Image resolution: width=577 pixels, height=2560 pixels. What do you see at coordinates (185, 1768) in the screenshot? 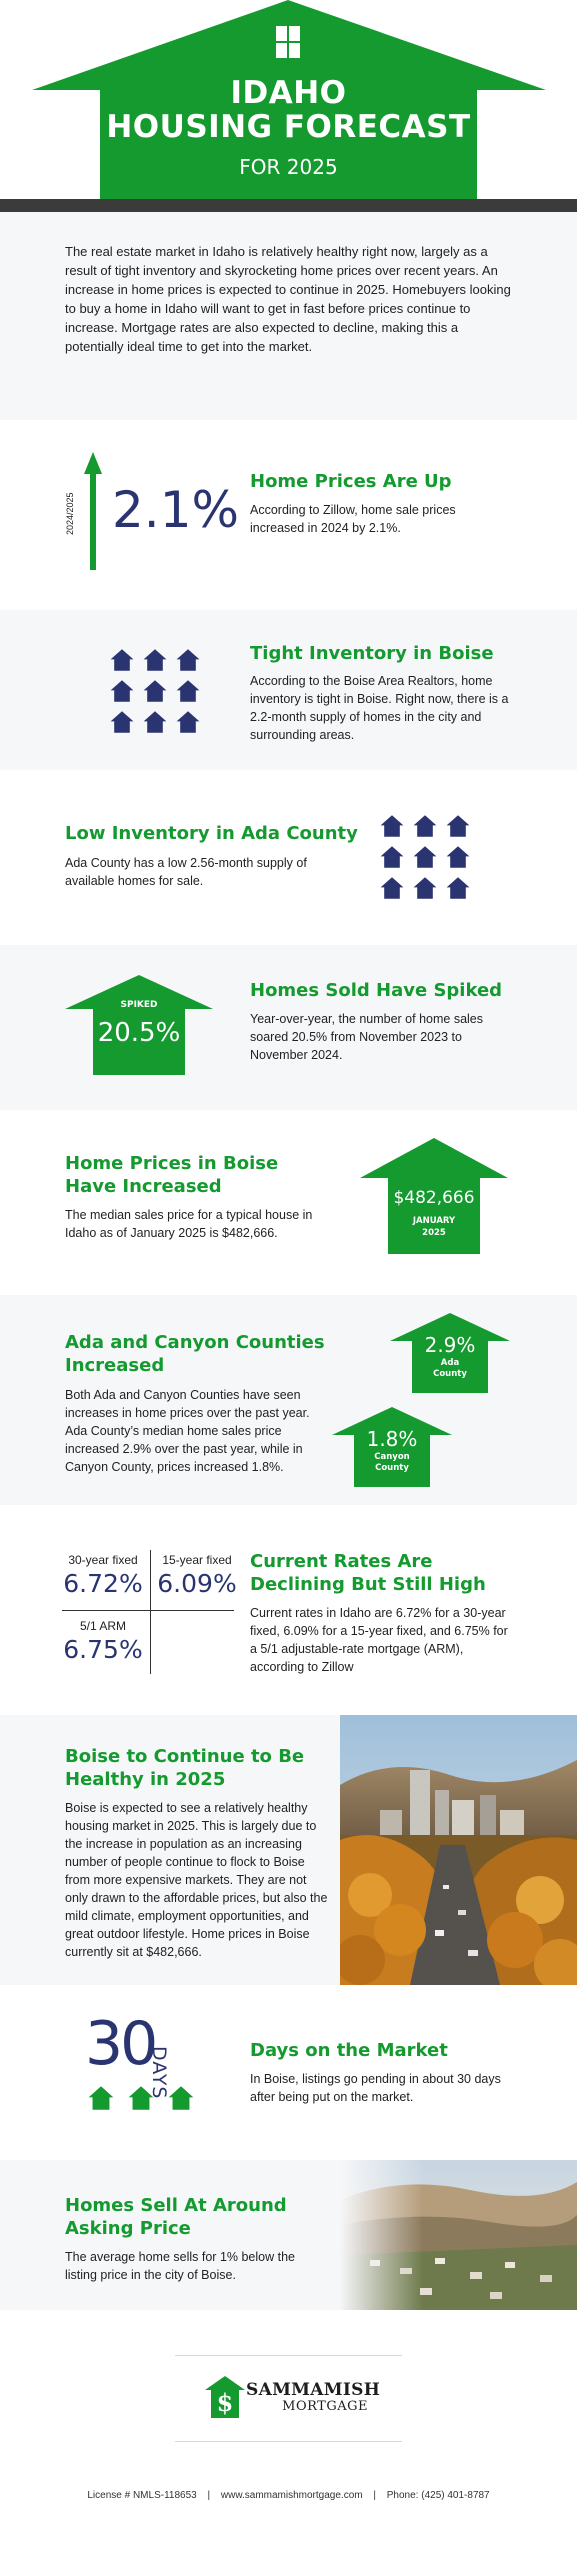
I see `healthy-title: Boise to Continue to Be Healthy in 2025` at bounding box center [185, 1768].